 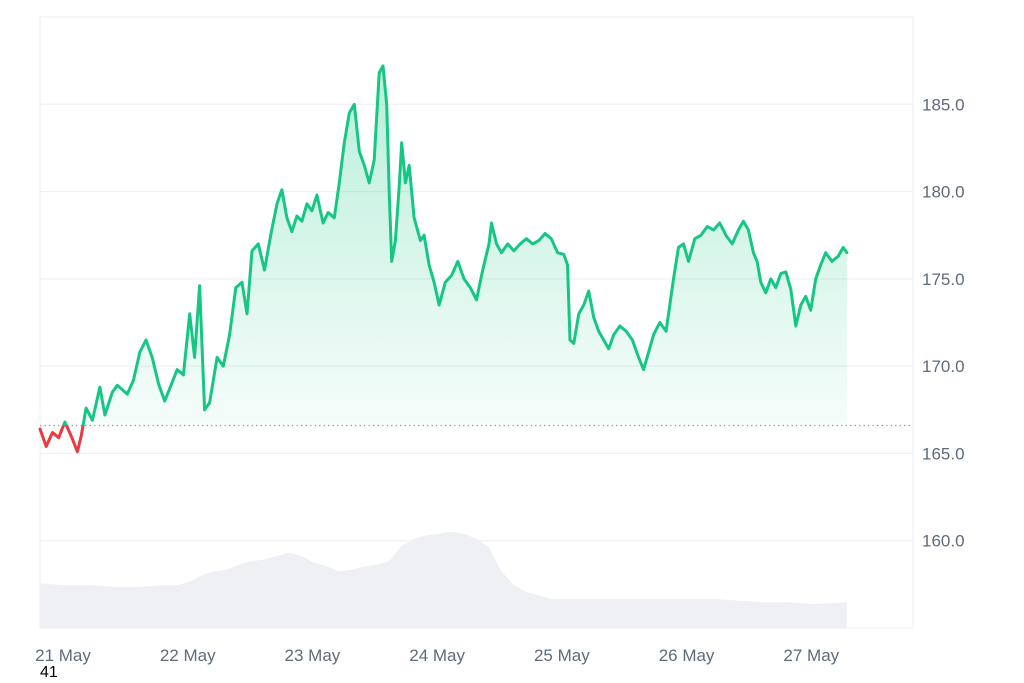 What do you see at coordinates (562, 655) in the screenshot?
I see `x-tick-label: 25 May` at bounding box center [562, 655].